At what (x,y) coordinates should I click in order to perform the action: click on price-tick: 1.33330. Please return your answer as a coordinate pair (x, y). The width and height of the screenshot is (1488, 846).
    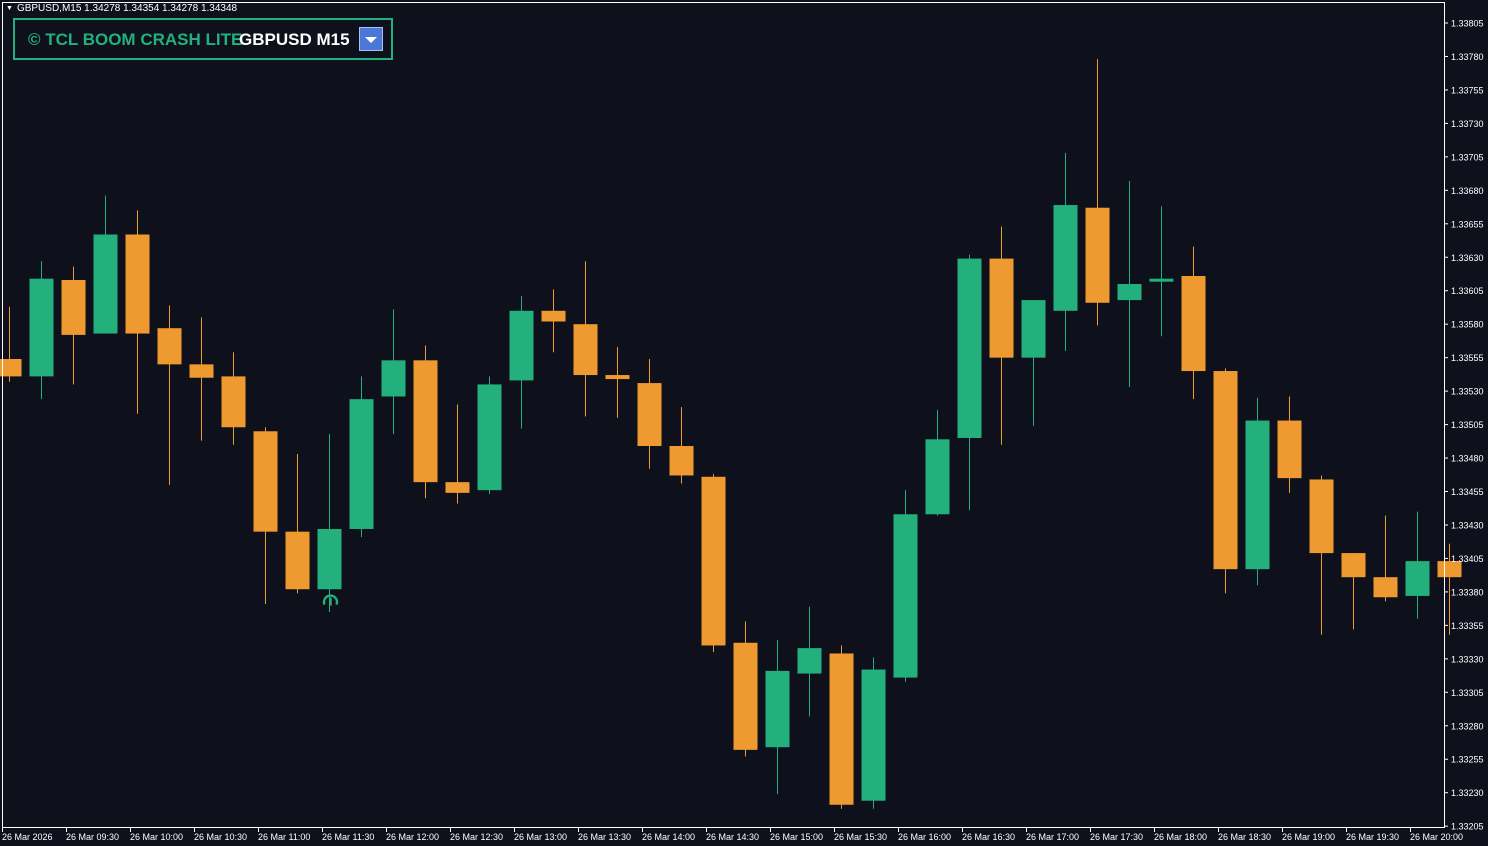
    Looking at the image, I should click on (1464, 659).